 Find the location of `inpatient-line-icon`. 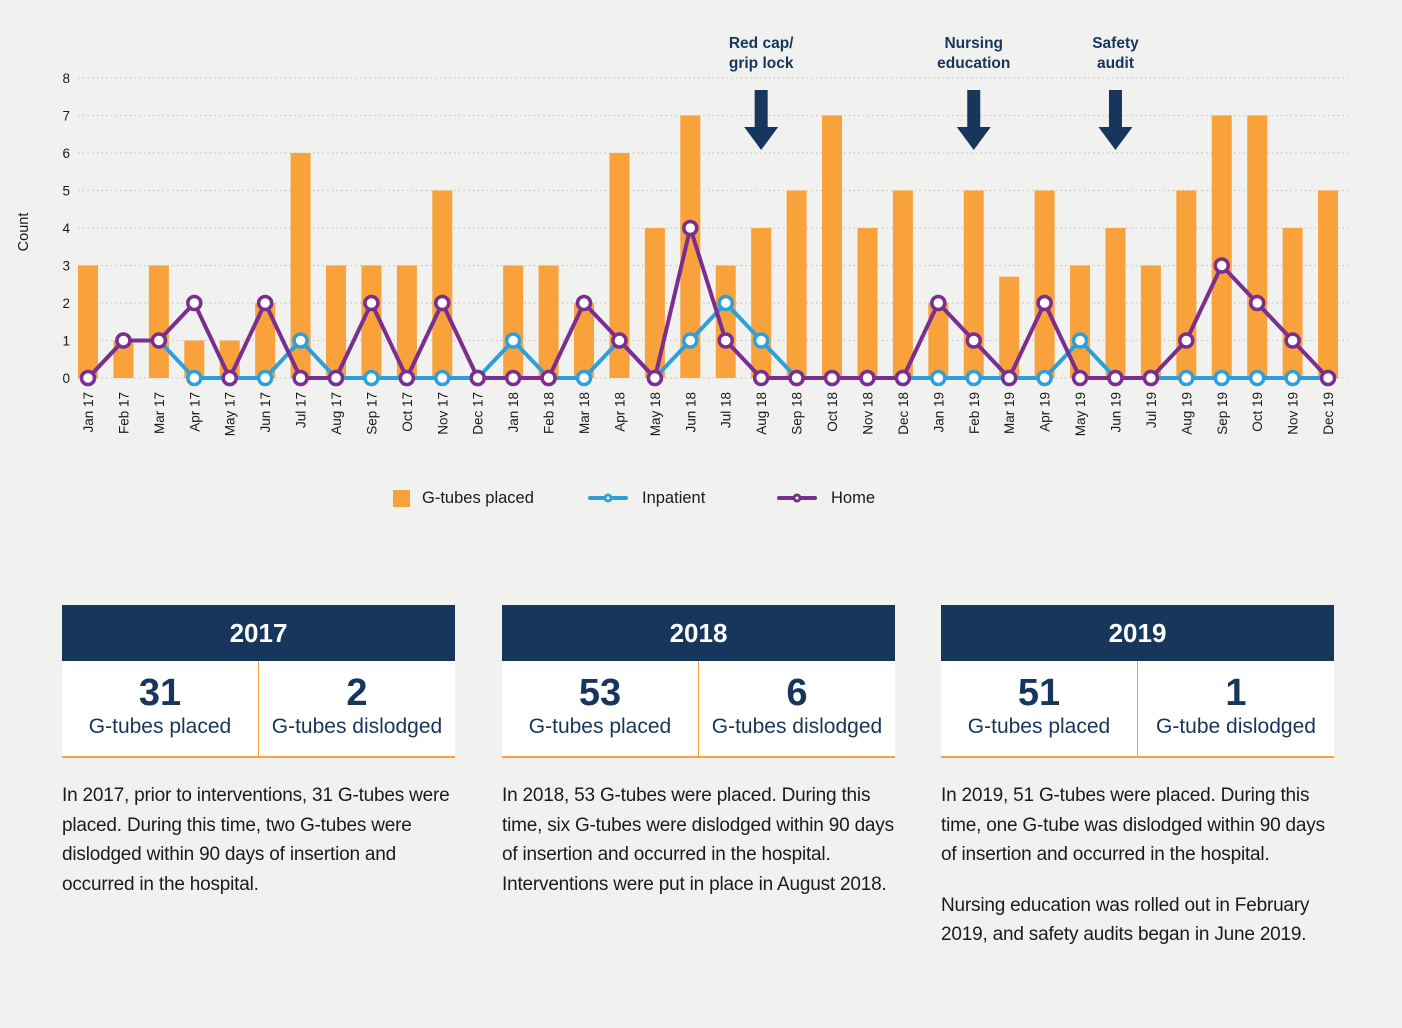

inpatient-line-icon is located at coordinates (608, 498).